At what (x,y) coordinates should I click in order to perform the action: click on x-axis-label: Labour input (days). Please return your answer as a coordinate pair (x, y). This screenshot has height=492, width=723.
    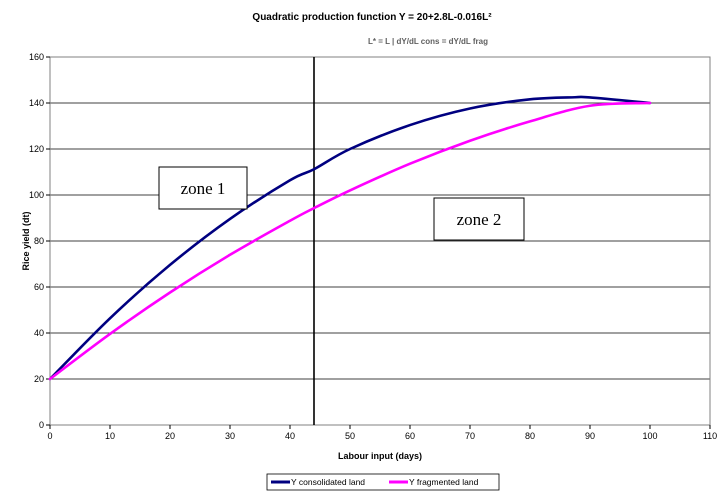
    Looking at the image, I should click on (380, 456).